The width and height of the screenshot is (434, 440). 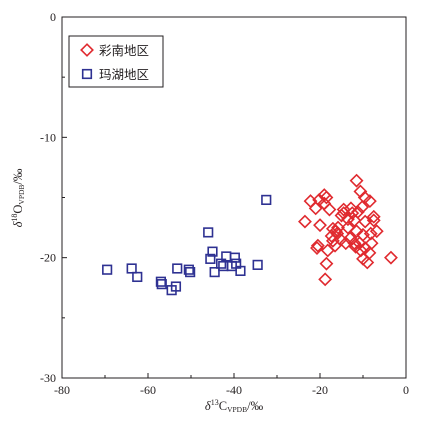 I want to click on x-tick-label: 0, so click(x=406, y=390).